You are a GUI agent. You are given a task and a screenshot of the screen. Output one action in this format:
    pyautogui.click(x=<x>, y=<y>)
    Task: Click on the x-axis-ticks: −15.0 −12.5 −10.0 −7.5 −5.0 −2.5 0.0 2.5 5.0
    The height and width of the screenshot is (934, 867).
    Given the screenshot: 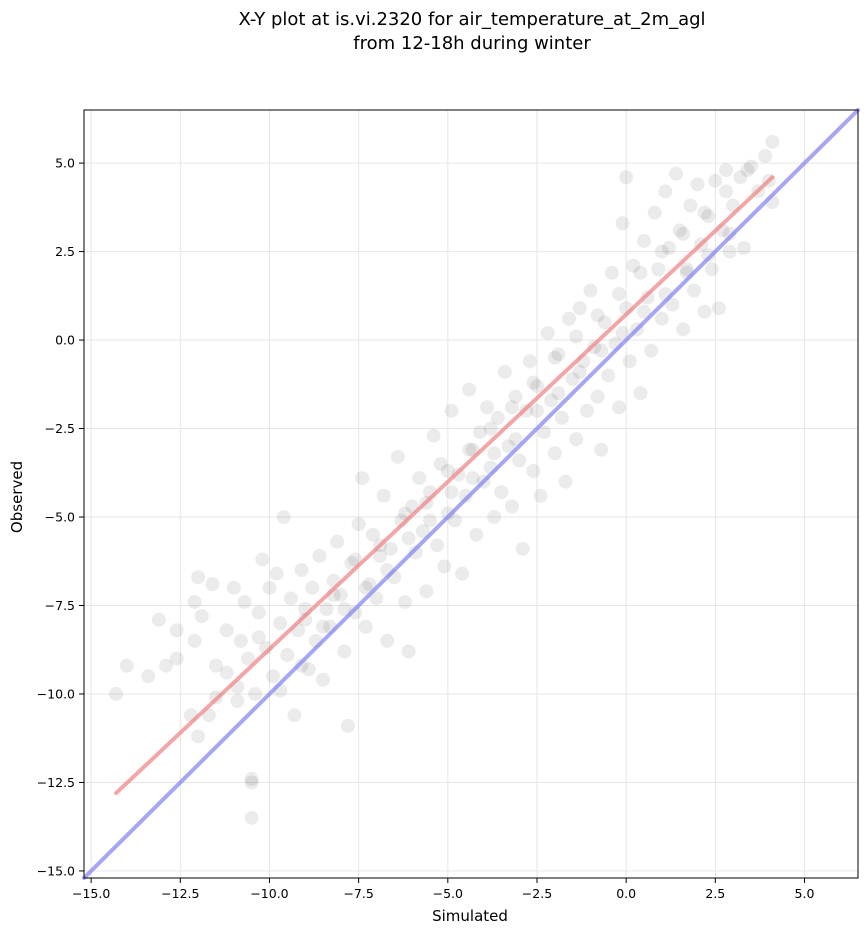 What is the action you would take?
    pyautogui.click(x=443, y=889)
    